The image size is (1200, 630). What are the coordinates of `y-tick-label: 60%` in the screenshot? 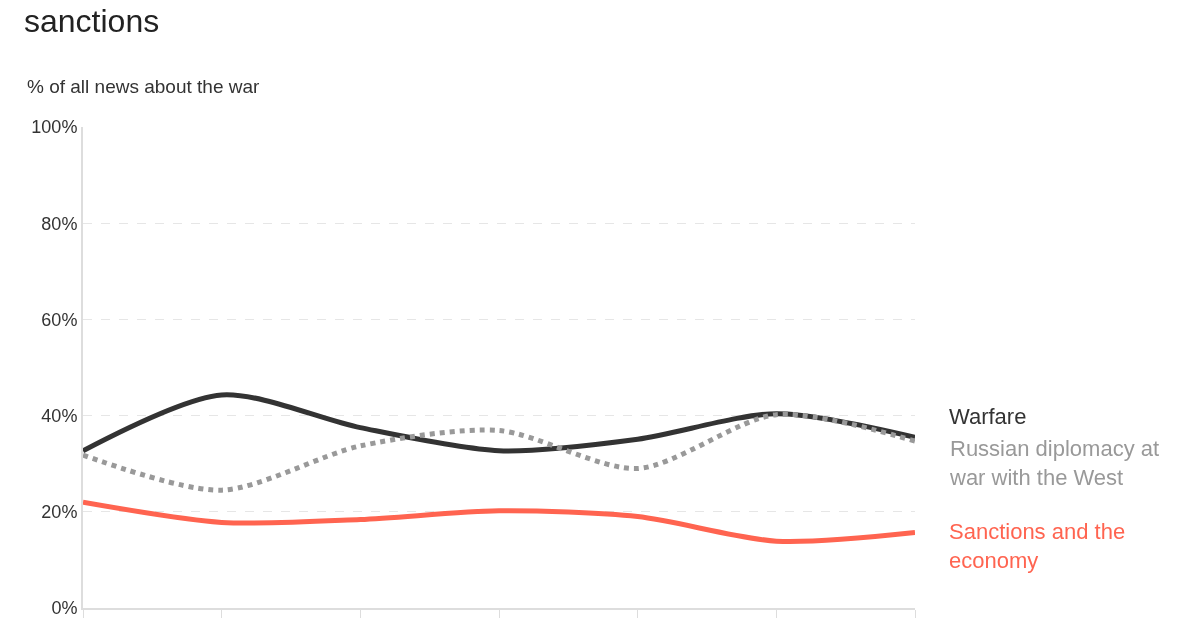 It's located at (59, 319).